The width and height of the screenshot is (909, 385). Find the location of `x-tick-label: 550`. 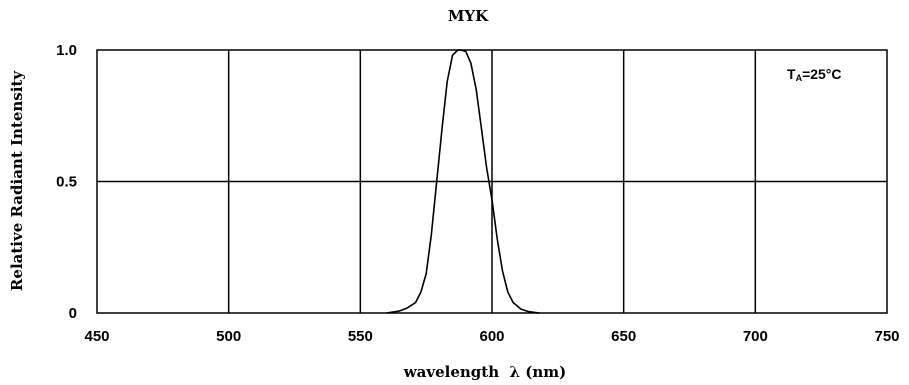

x-tick-label: 550 is located at coordinates (360, 336).